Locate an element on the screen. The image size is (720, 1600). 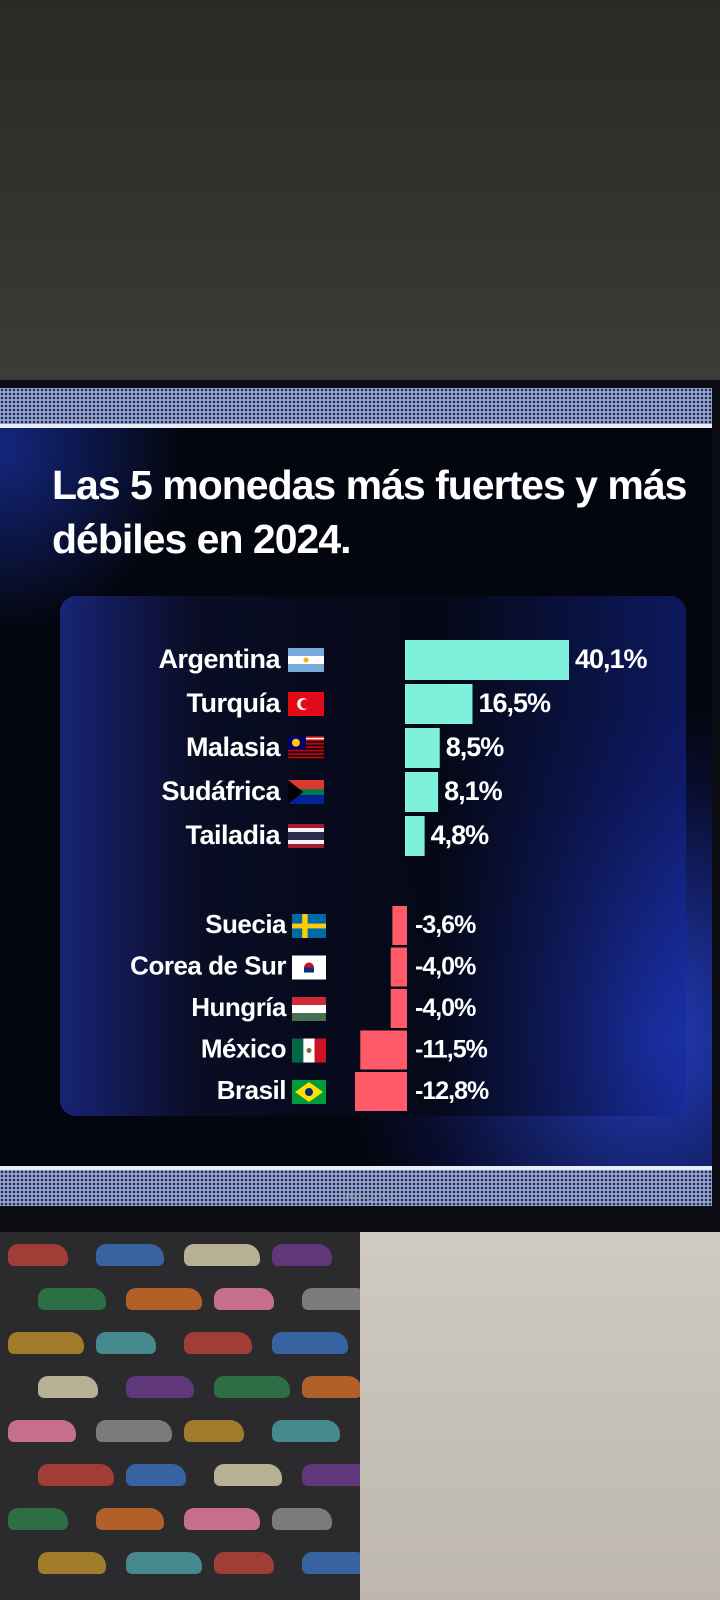
bar-méxico is located at coordinates (383, 1050).